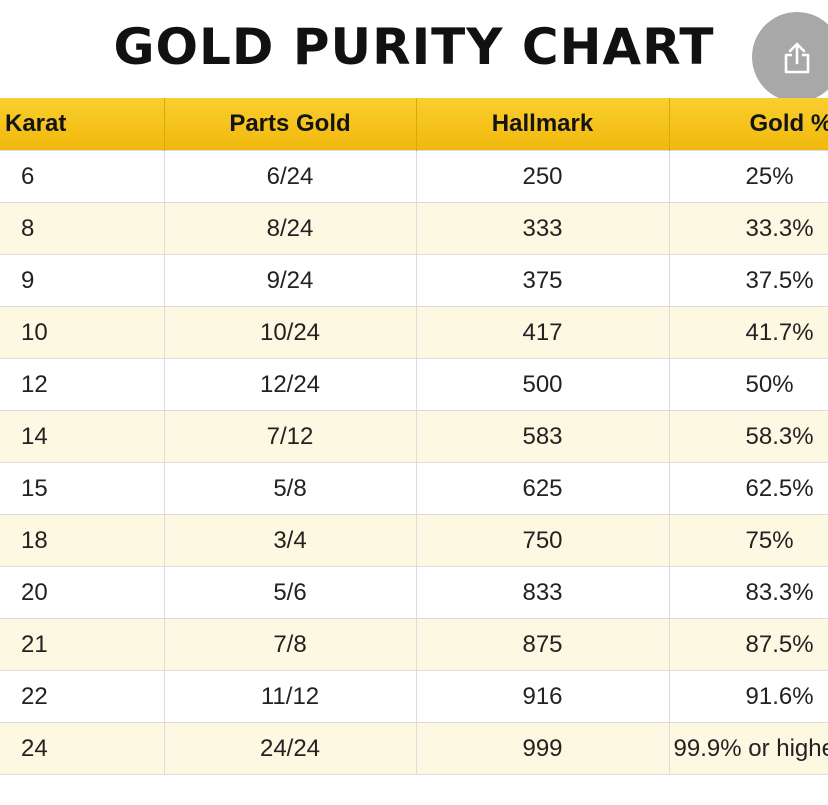 The height and width of the screenshot is (805, 828). I want to click on cell-gold-percent: 83.3%, so click(748, 592).